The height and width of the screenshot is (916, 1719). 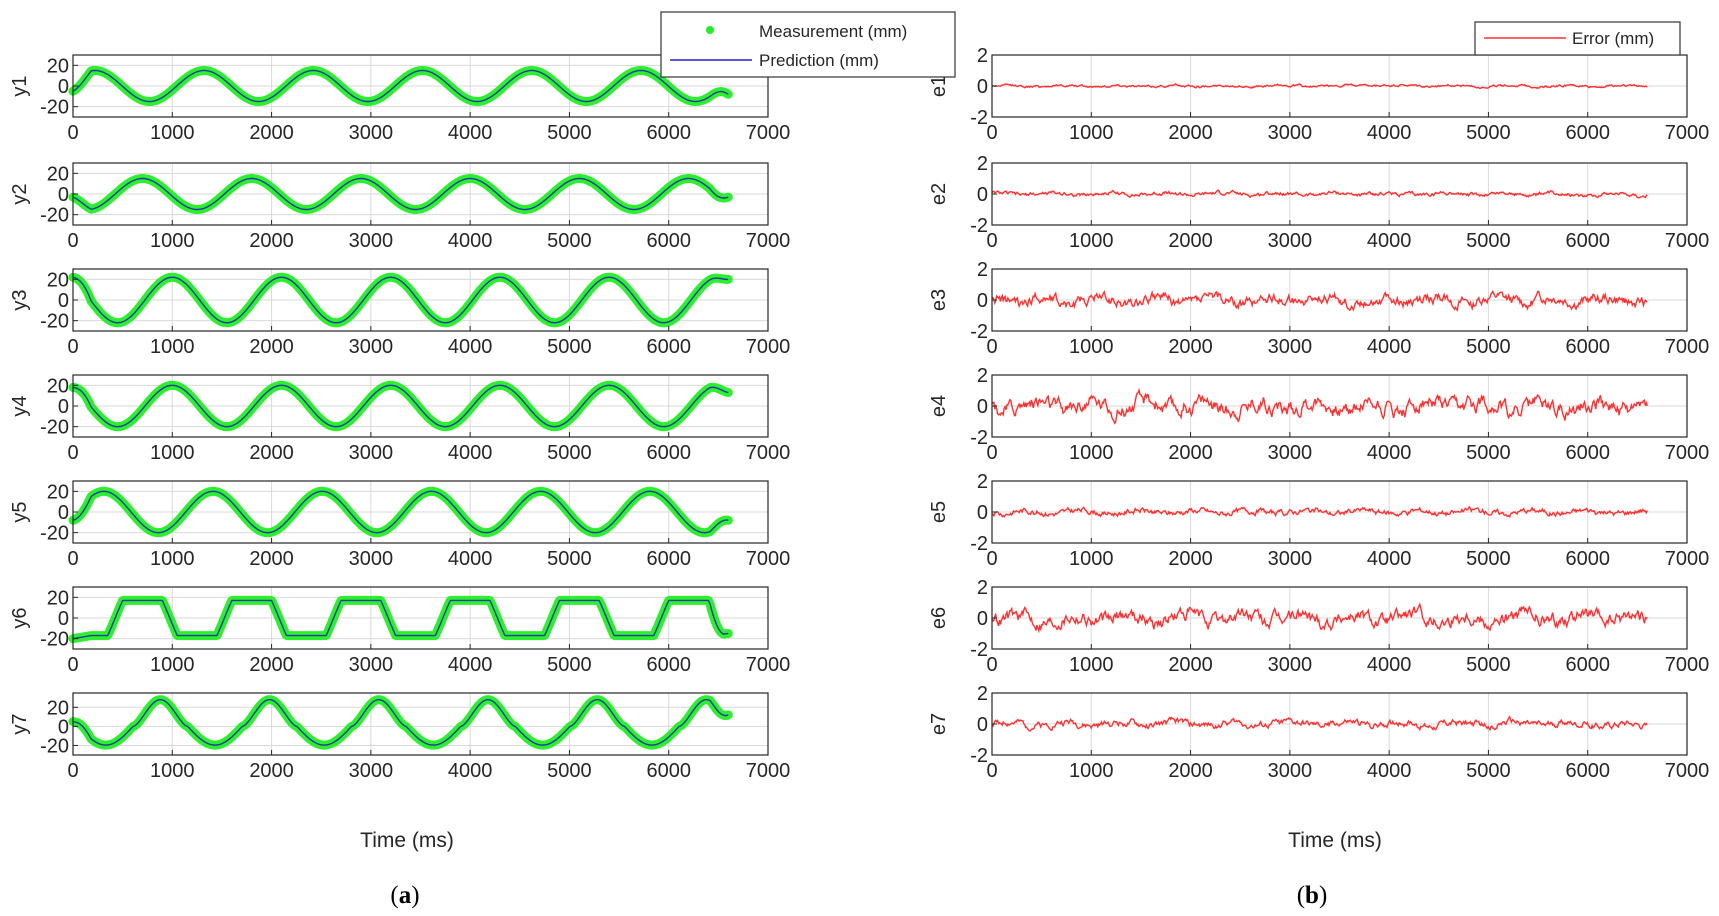 What do you see at coordinates (420, 724) in the screenshot?
I see `axes-frame` at bounding box center [420, 724].